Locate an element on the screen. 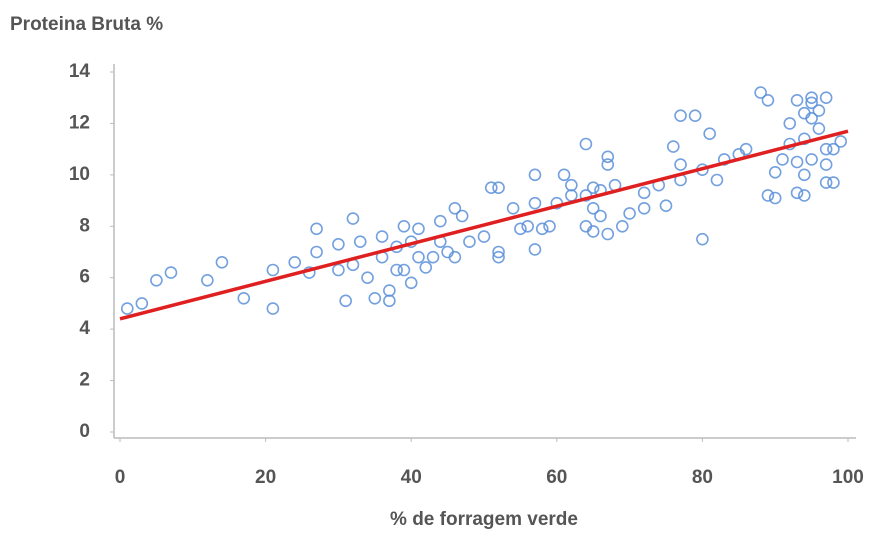  y-tick-label: 2 is located at coordinates (84, 380).